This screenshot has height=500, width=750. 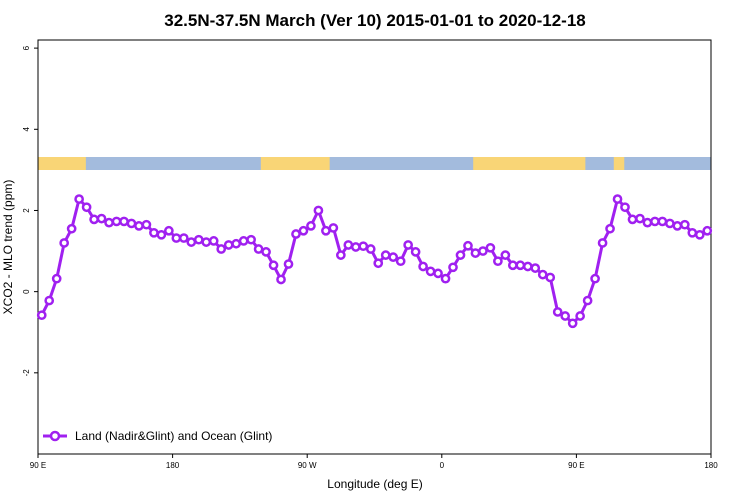 What do you see at coordinates (173, 436) in the screenshot?
I see `legend-label: Land (Nadir&Glint) and Ocean (Glint)` at bounding box center [173, 436].